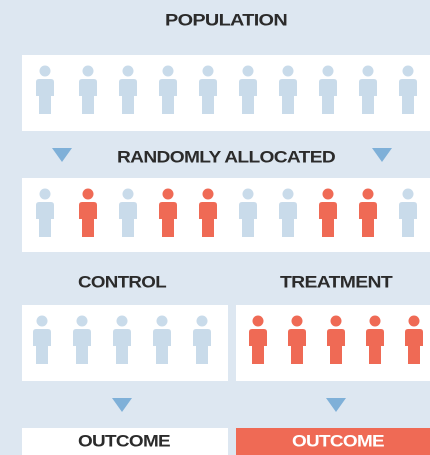  What do you see at coordinates (122, 281) in the screenshot?
I see `group-label: CONTROL` at bounding box center [122, 281].